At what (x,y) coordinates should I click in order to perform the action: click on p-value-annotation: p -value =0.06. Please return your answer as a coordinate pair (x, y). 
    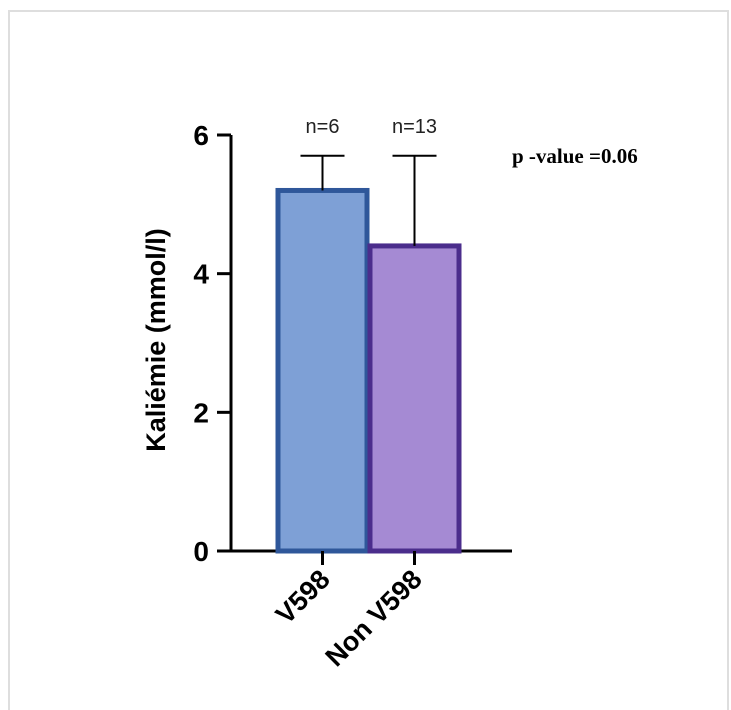
    Looking at the image, I should click on (575, 156).